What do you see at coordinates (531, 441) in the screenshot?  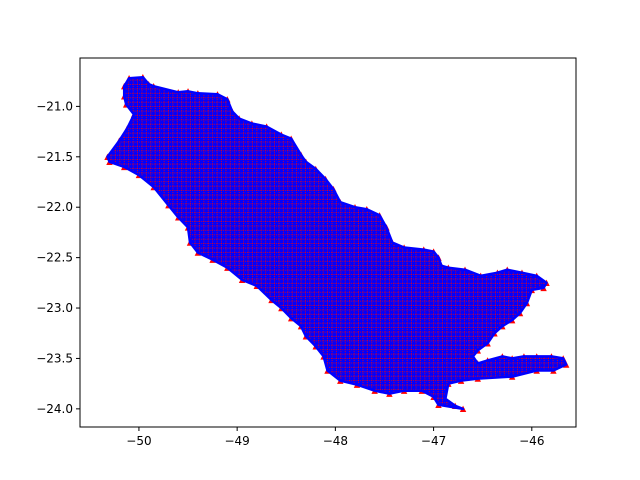 I see `x-tick-label: −46` at bounding box center [531, 441].